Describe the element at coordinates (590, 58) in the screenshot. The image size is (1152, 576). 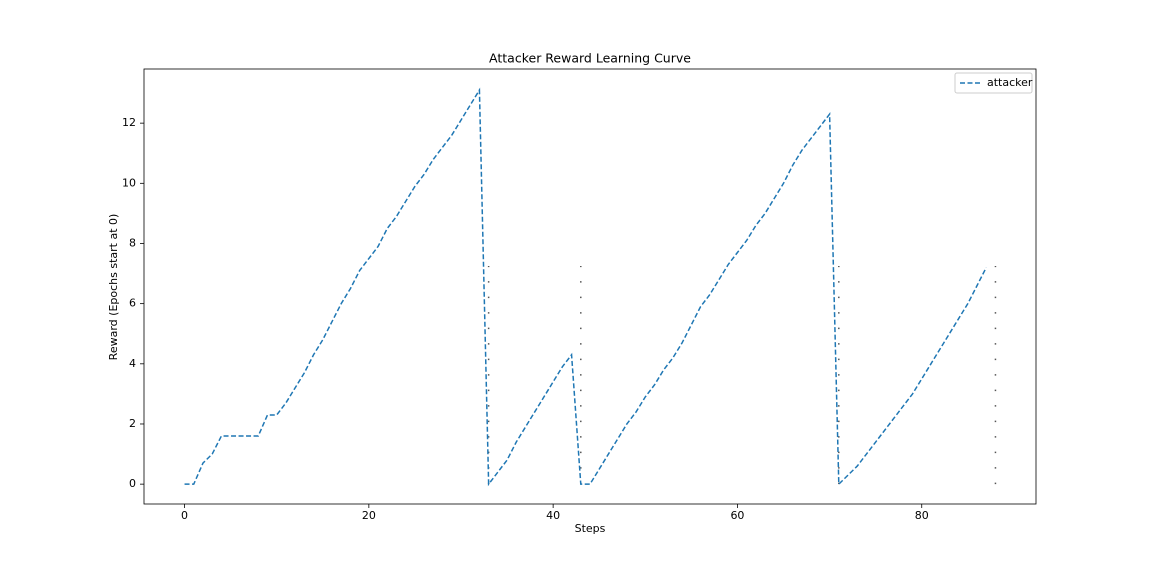
I see `chart-title: Attacker Reward Learning Curve` at that location.